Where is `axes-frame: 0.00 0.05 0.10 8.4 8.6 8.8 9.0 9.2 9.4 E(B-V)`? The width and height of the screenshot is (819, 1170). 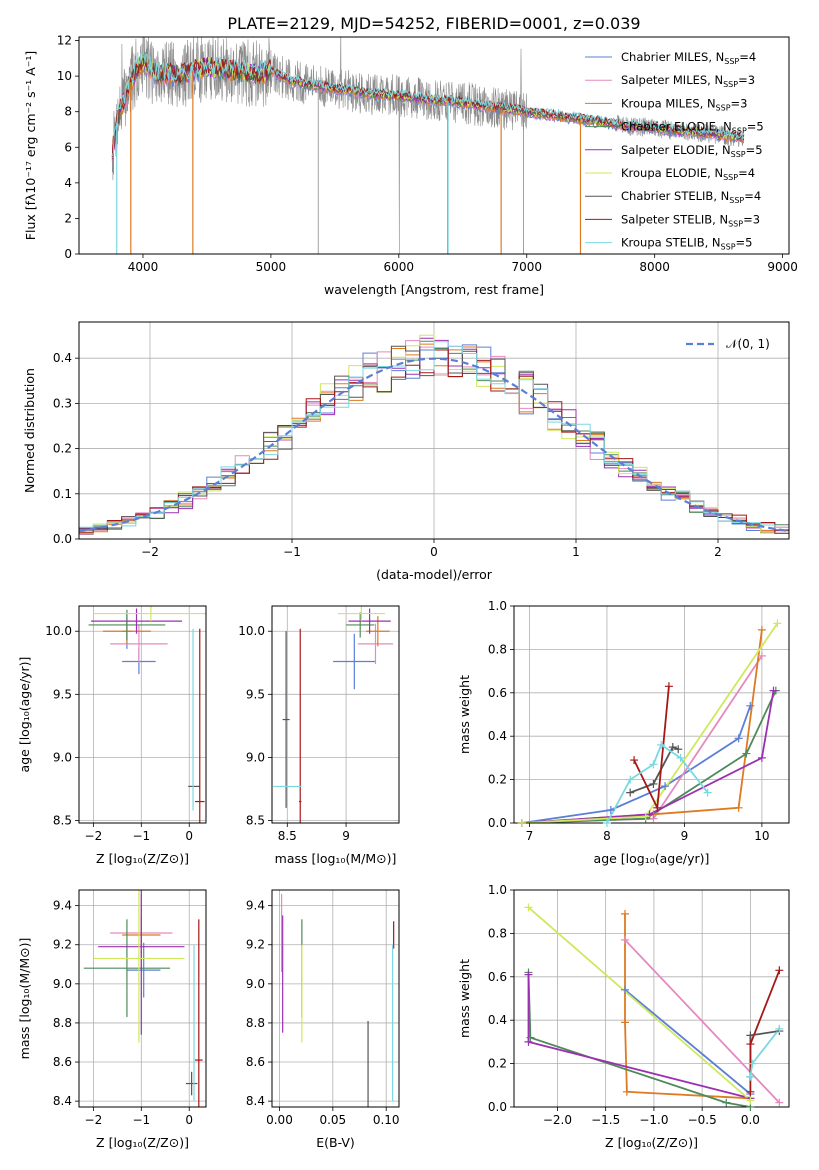
axes-frame: 0.00 0.05 0.10 8.4 8.6 8.8 9.0 9.2 9.4 E(B-V) is located at coordinates (323, 1019).